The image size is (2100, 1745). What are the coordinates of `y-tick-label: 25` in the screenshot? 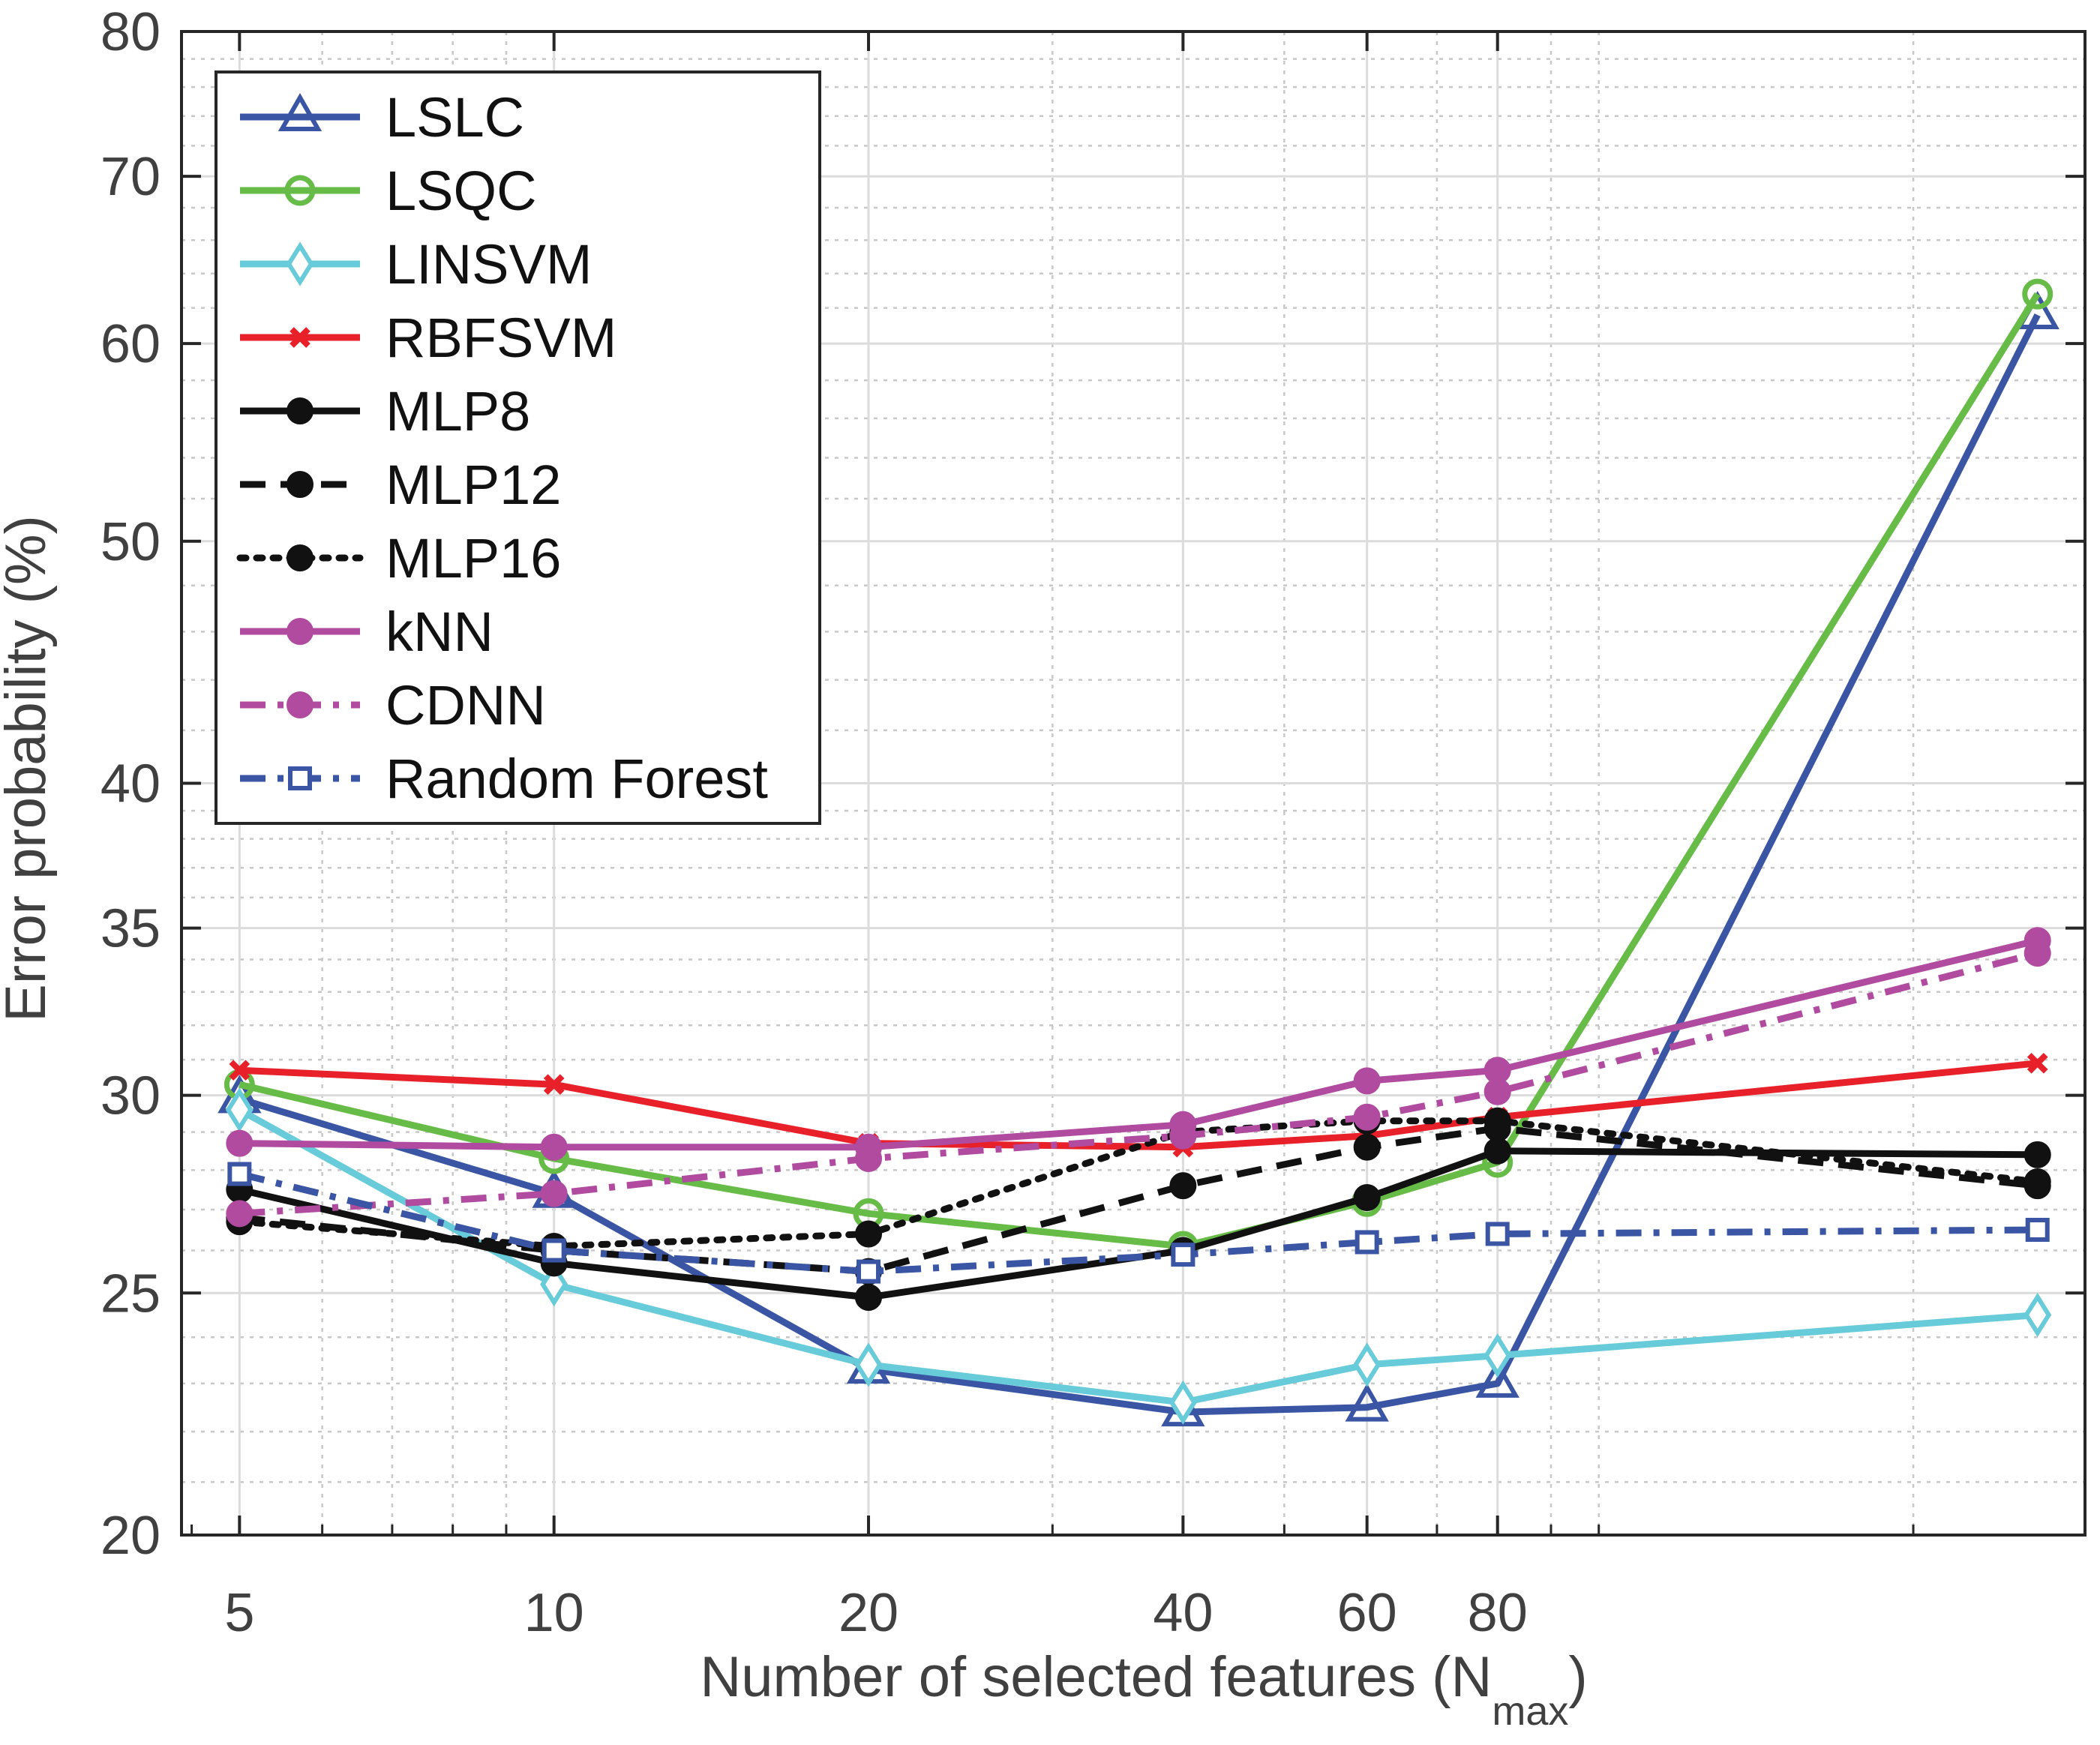 It's located at (130, 1294).